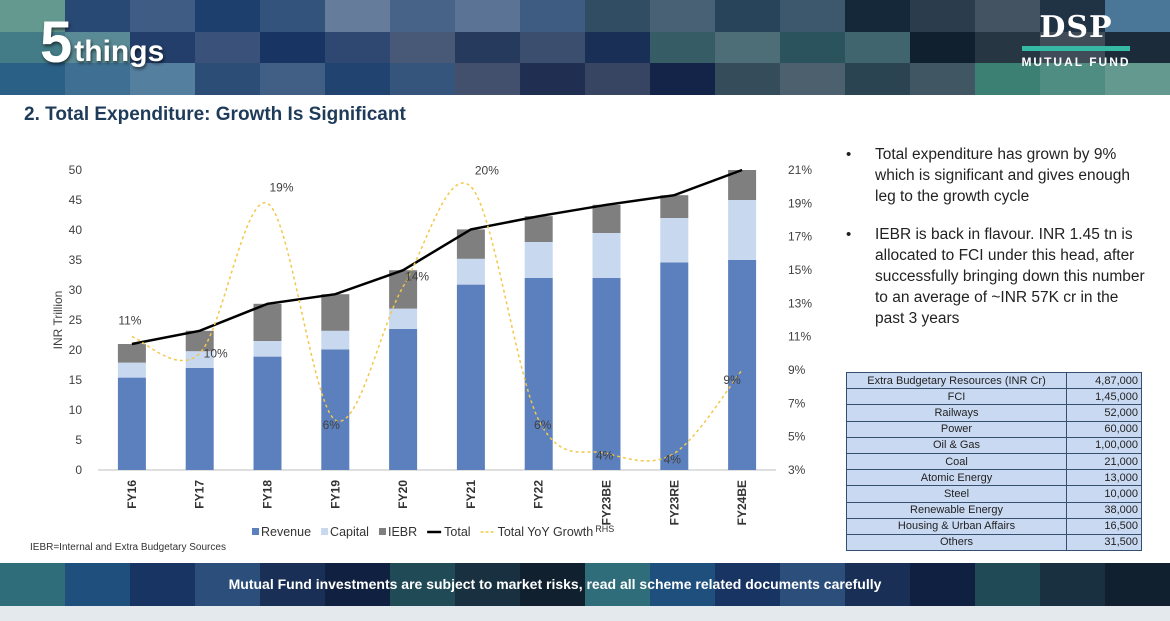 The height and width of the screenshot is (621, 1170). I want to click on table-cell-value: 1,45,000, so click(1104, 397).